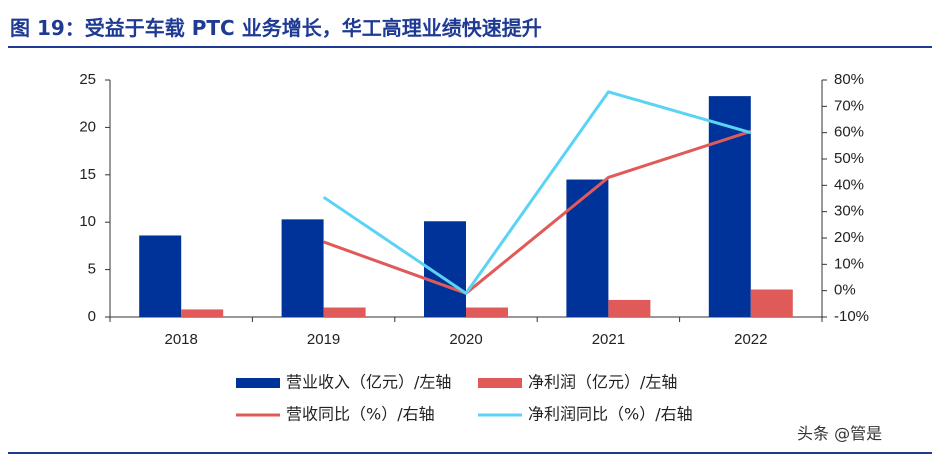  Describe the element at coordinates (849, 105) in the screenshot. I see `right-tick-label: 70%` at that location.